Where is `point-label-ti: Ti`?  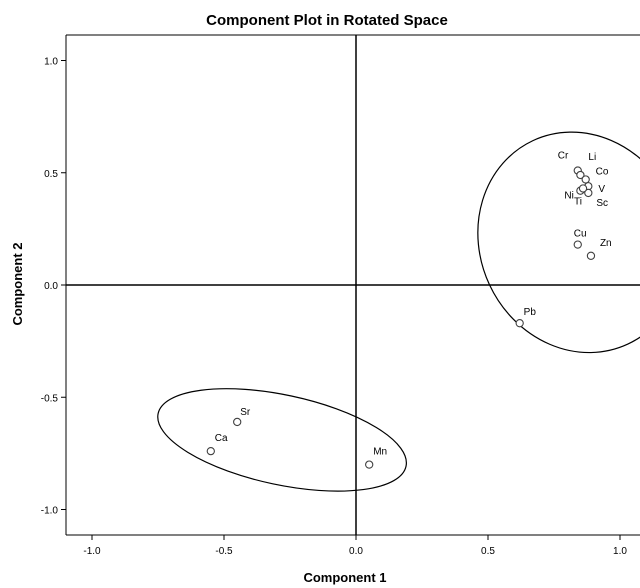
point-label-ti: Ti is located at coordinates (578, 201).